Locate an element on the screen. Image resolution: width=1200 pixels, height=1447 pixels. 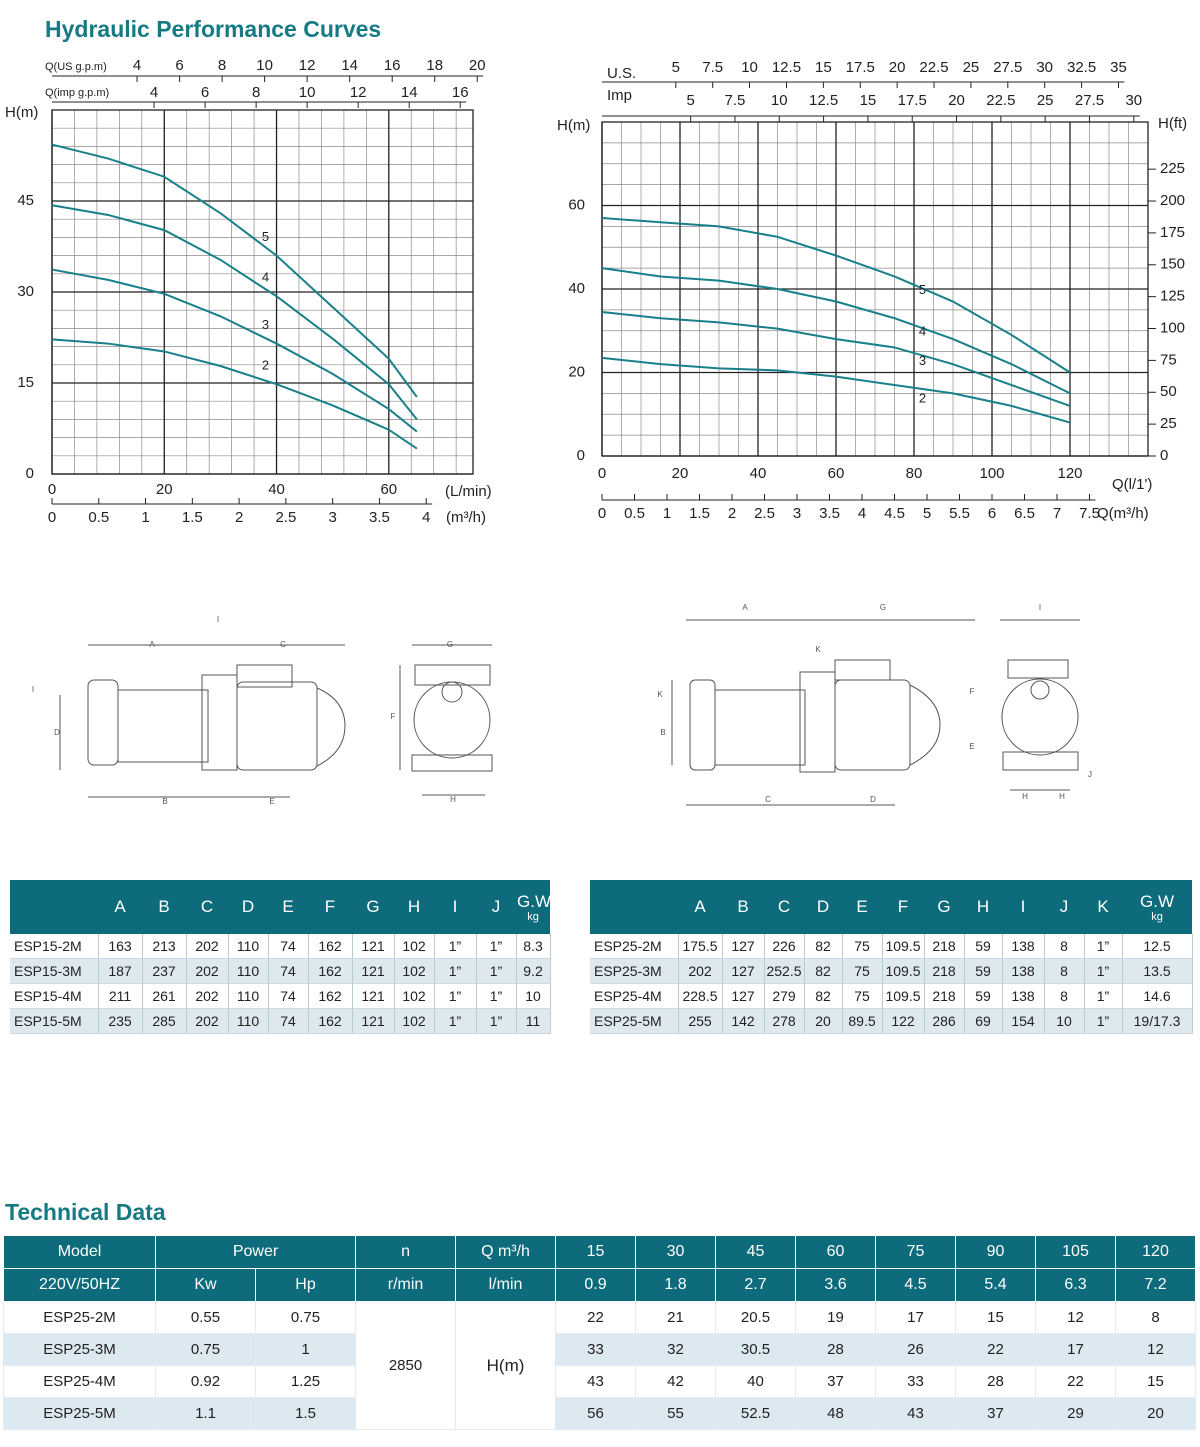
head-cell: 48 is located at coordinates (836, 1413).